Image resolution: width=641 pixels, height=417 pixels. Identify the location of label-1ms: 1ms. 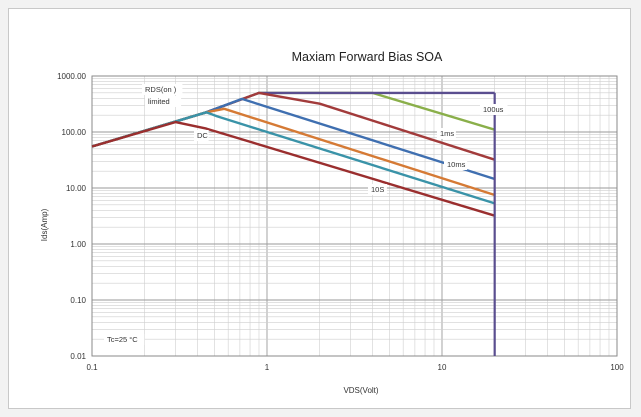
(447, 133).